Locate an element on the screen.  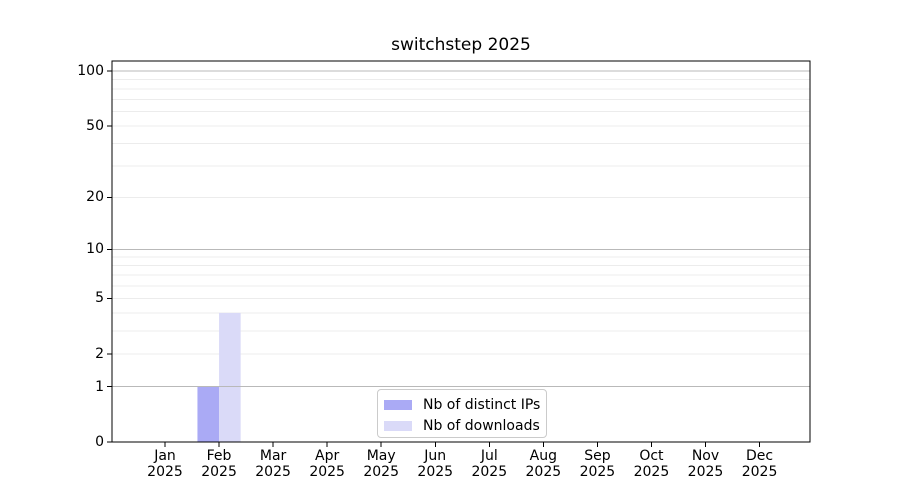
x-tick-label: Jul 2025 is located at coordinates (489, 464).